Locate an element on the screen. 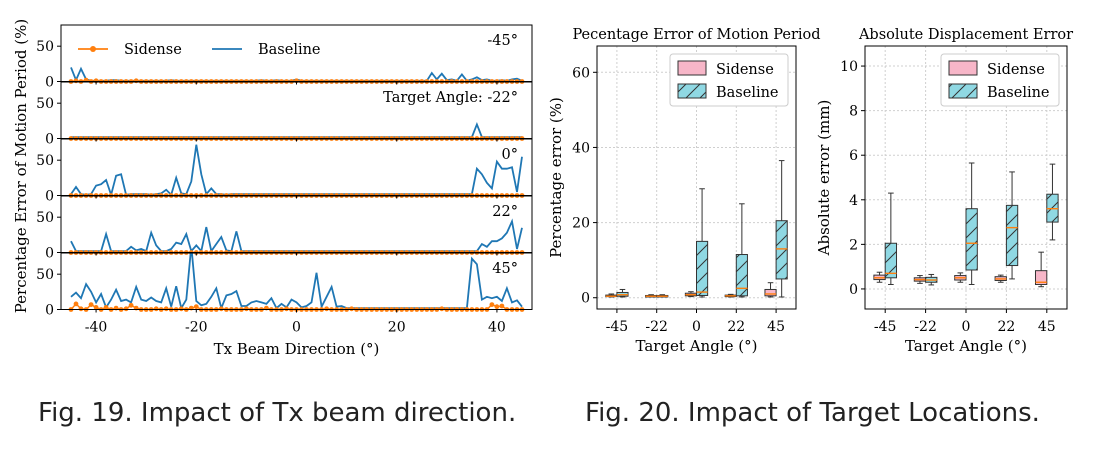 This screenshot has width=1104, height=450. legend-baseline-hatch is located at coordinates (963, 91).